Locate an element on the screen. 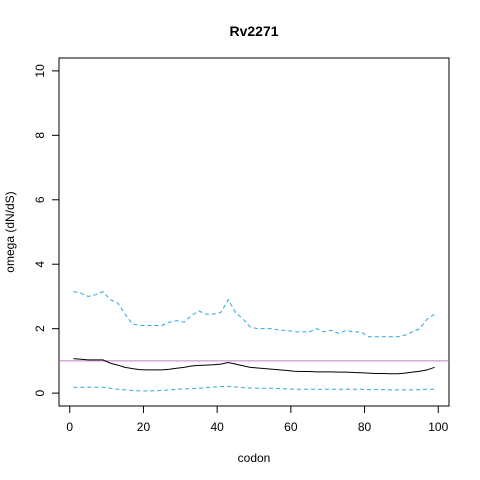 Image resolution: width=480 pixels, height=480 pixels. y-tick-label: 4 is located at coordinates (40, 264).